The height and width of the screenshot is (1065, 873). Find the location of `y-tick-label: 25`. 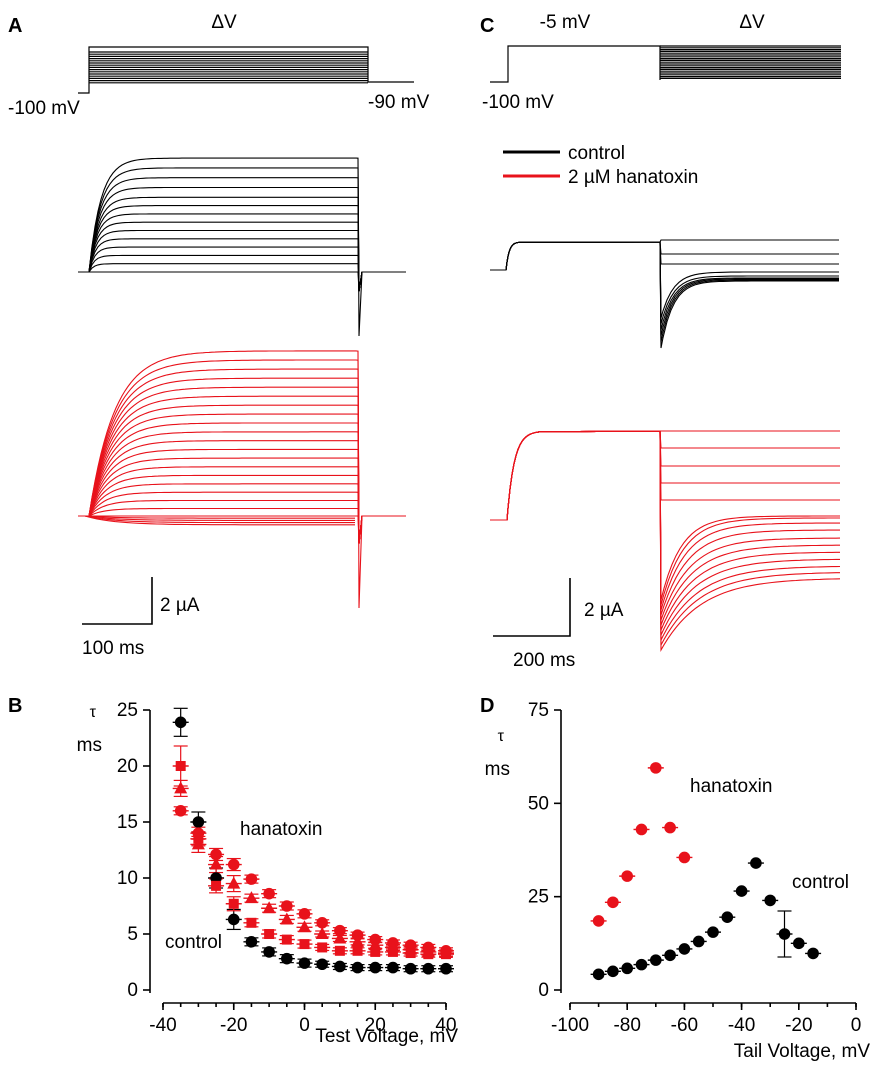

y-tick-label: 25 is located at coordinates (538, 897).